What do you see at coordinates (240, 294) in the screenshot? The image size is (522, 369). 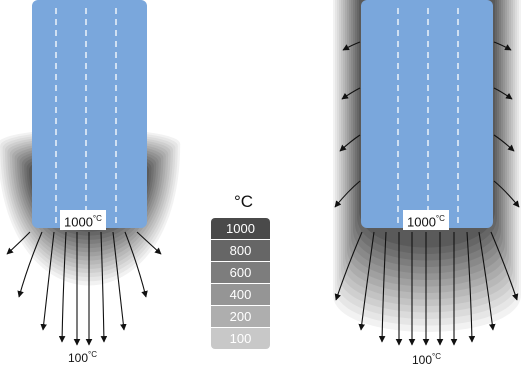 I see `legend-swatch-3: 400` at bounding box center [240, 294].